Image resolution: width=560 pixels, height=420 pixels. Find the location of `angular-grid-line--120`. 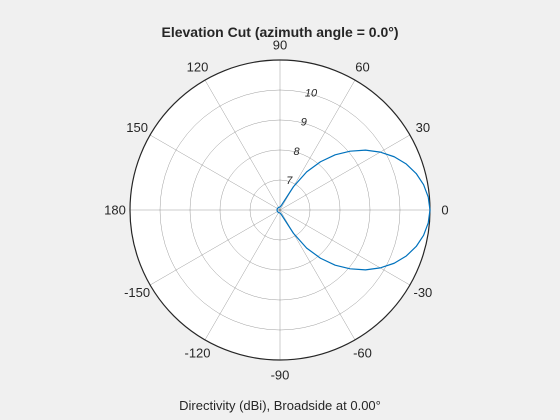

angular-grid-line--120 is located at coordinates (242, 275).